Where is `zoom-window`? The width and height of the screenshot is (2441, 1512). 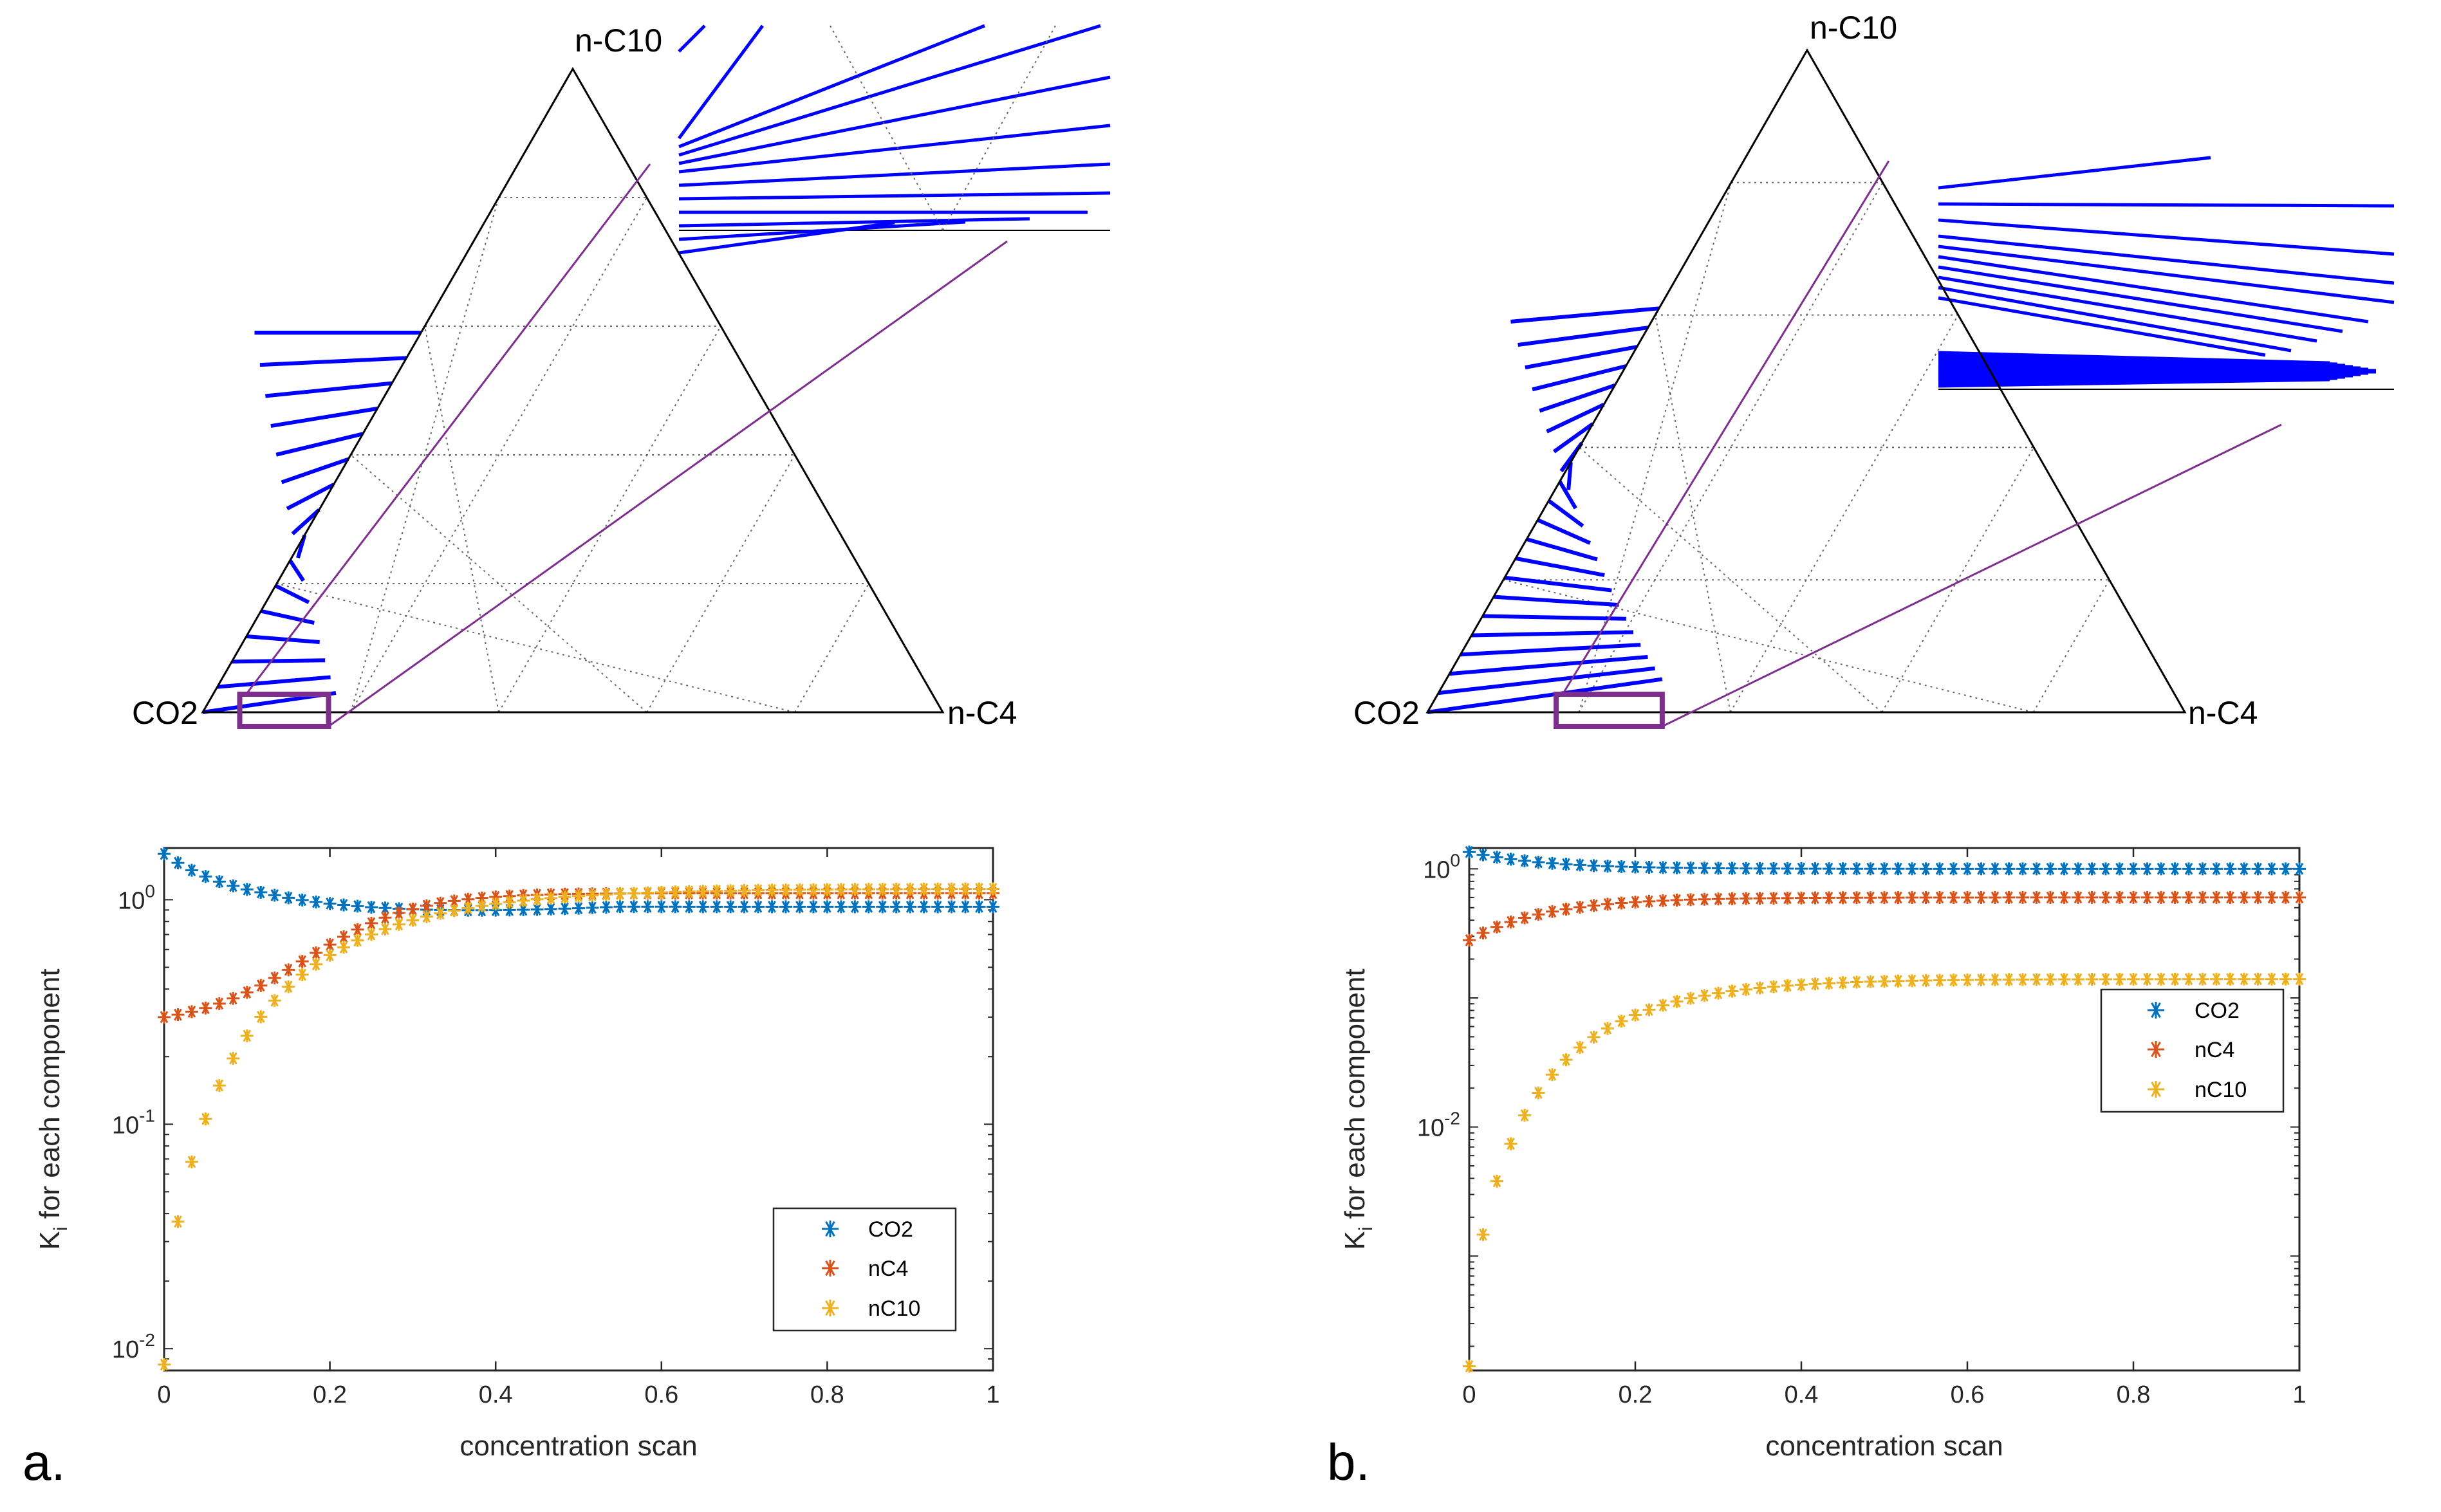 zoom-window is located at coordinates (1918, 444).